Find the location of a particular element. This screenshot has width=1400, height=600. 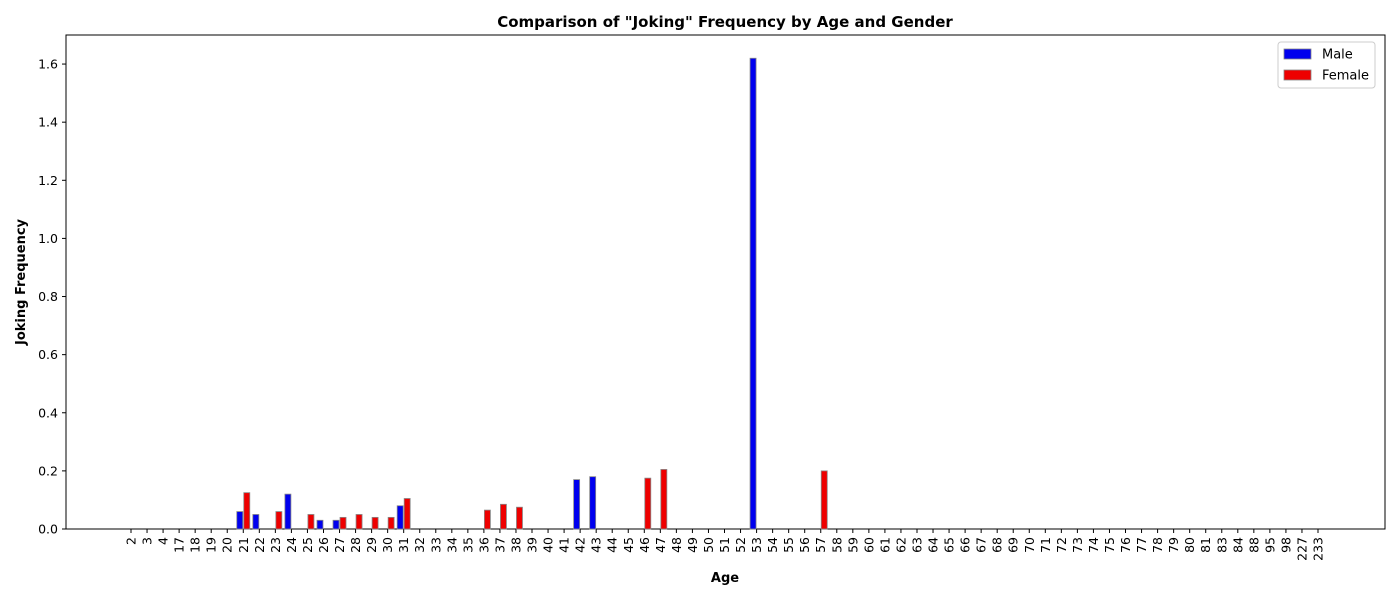

x-tick-label: 4 is located at coordinates (163, 541).